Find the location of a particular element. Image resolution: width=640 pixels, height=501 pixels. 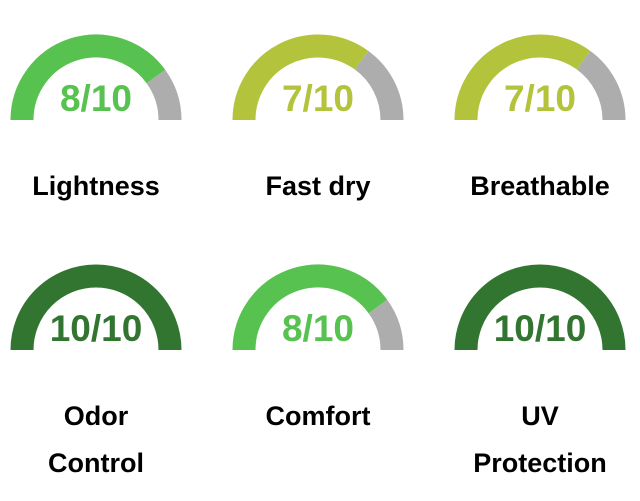

gauge-label-line: Odor is located at coordinates (96, 416).